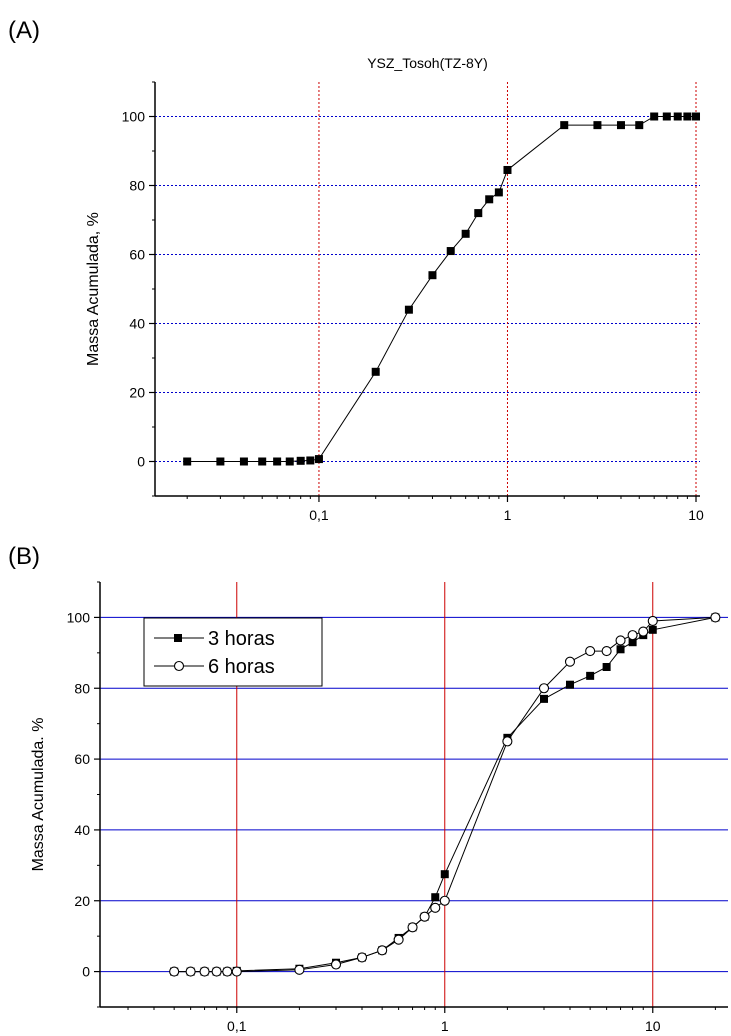  What do you see at coordinates (319, 515) in the screenshot?
I see `panel-a-x-tick-label: 0,1` at bounding box center [319, 515].